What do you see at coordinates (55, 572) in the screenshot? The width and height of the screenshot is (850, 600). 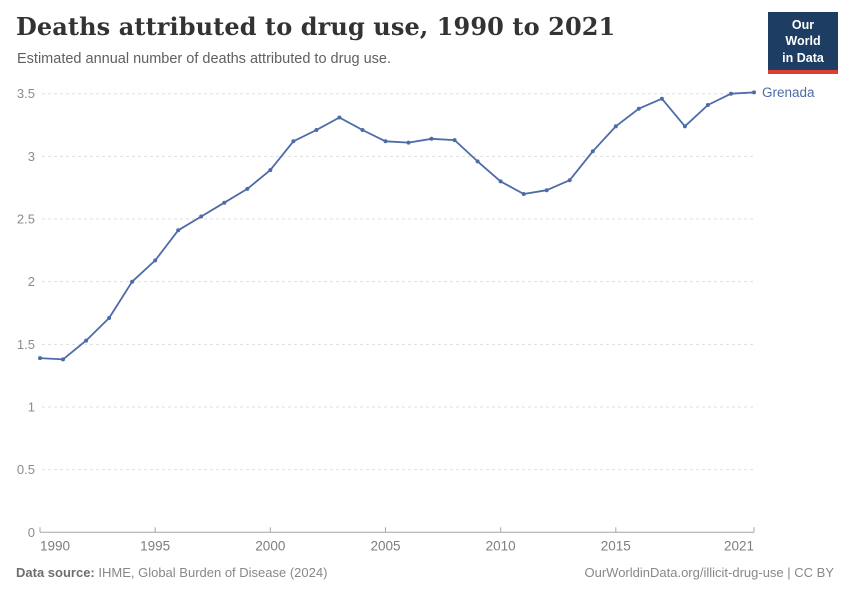 I see `data-source-label: Data source:` at bounding box center [55, 572].